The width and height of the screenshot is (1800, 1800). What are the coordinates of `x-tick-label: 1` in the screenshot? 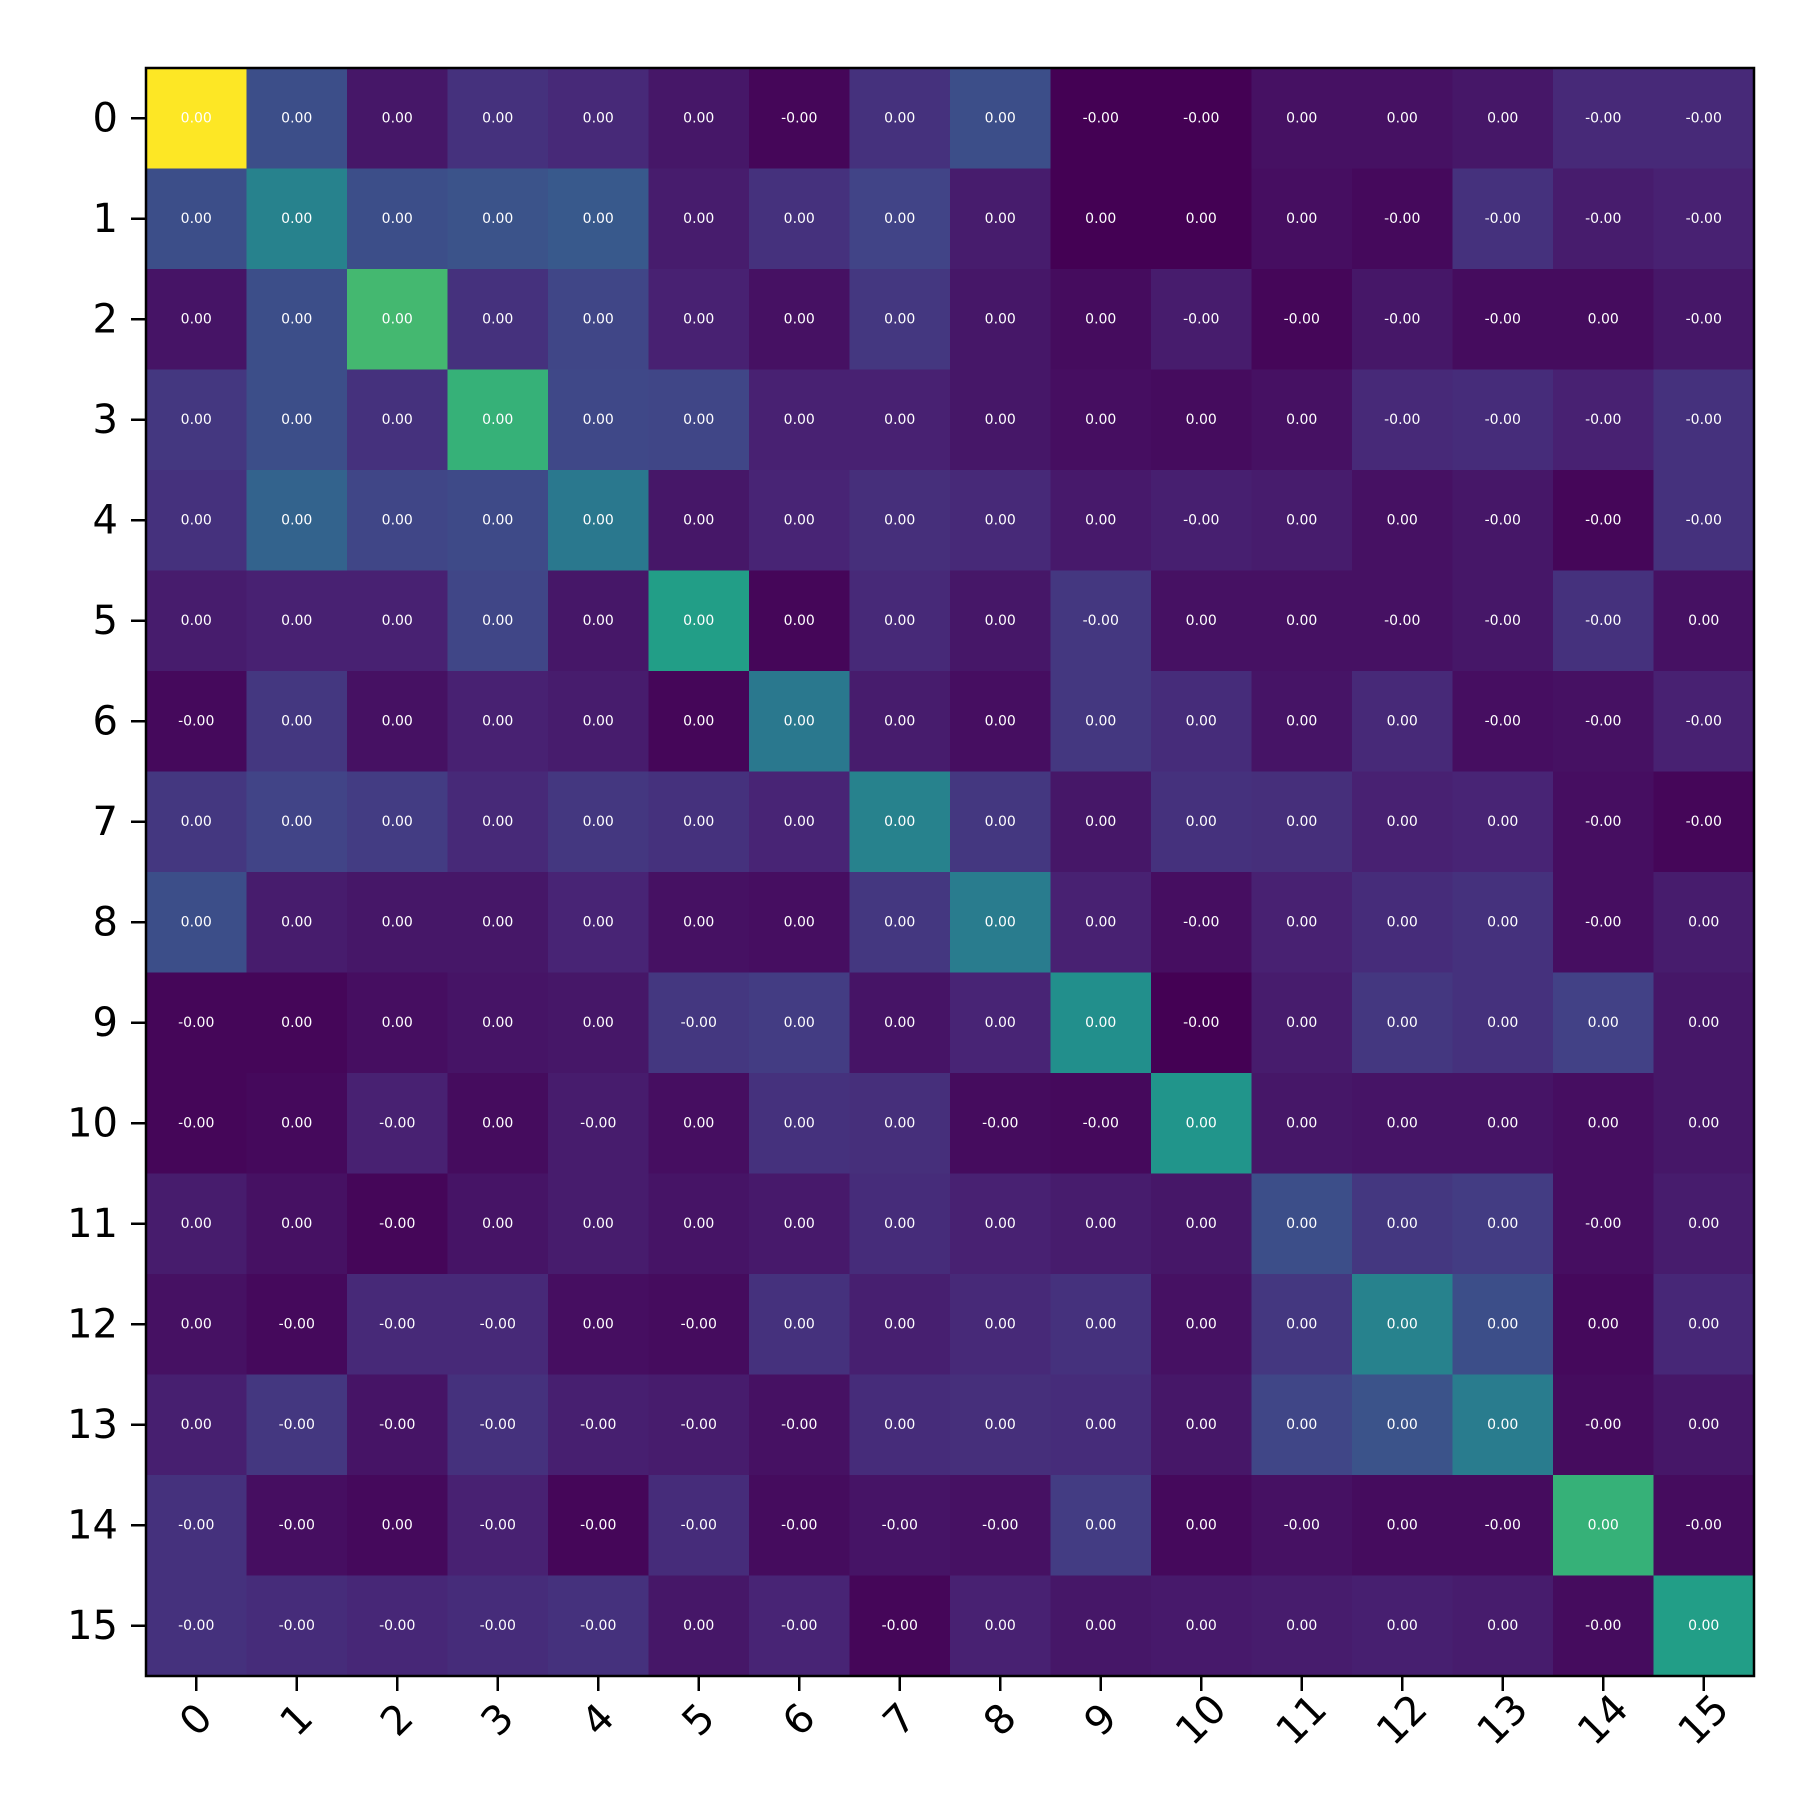 It's located at (296, 1720).